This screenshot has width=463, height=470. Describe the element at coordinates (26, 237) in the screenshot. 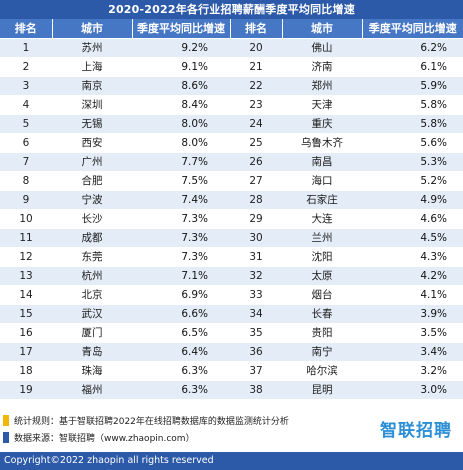

I see `rank-cell-left: 11` at that location.